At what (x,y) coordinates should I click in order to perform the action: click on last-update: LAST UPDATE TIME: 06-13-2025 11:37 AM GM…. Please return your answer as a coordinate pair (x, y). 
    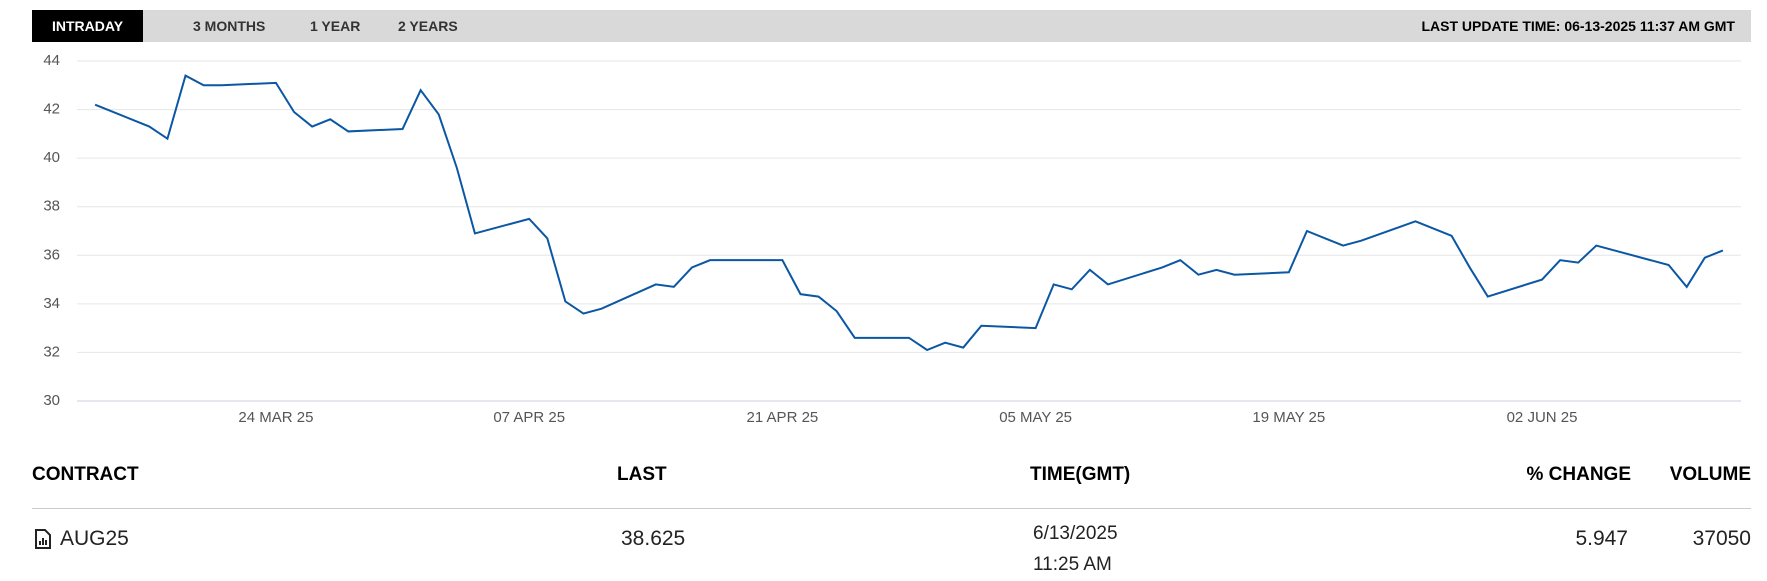
    Looking at the image, I should click on (1578, 26).